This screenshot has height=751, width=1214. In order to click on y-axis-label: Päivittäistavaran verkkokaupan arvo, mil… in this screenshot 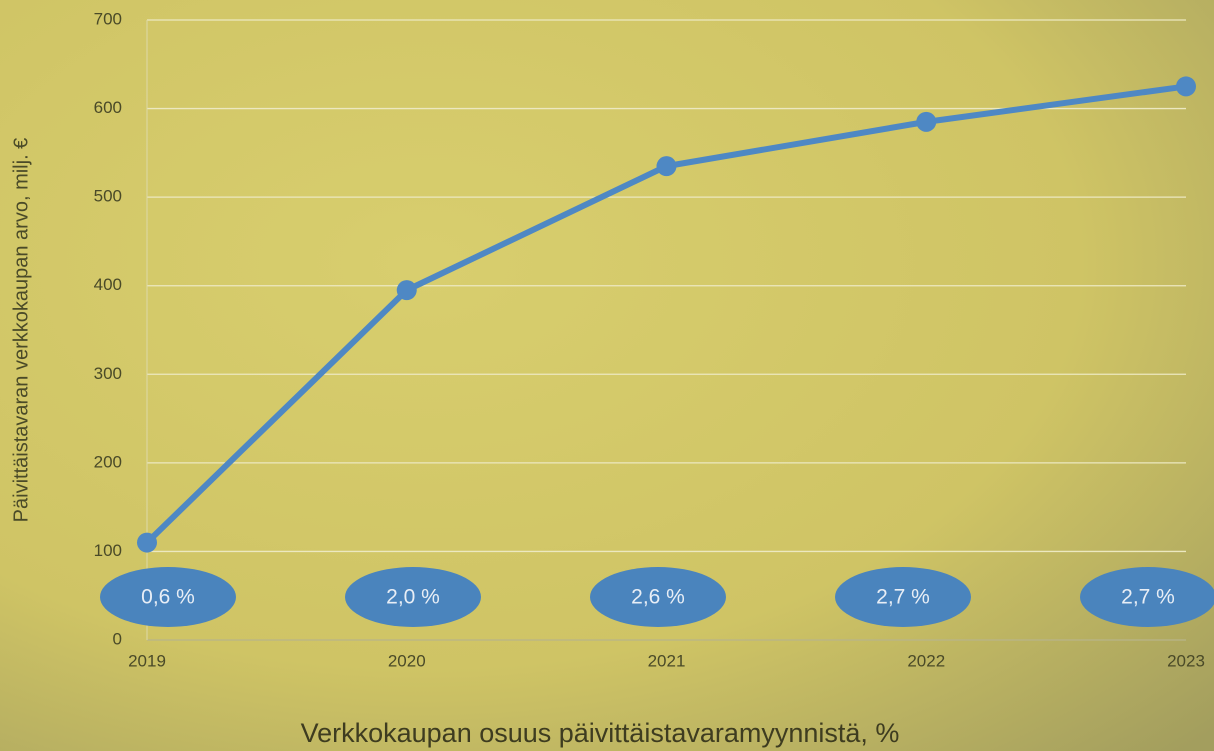, I will do `click(21, 330)`.